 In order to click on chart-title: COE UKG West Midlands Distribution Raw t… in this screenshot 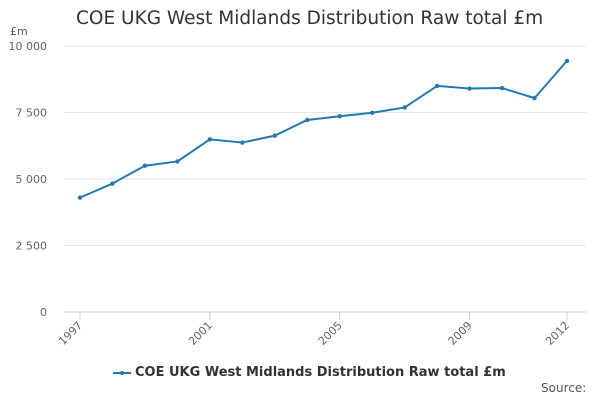, I will do `click(310, 18)`.